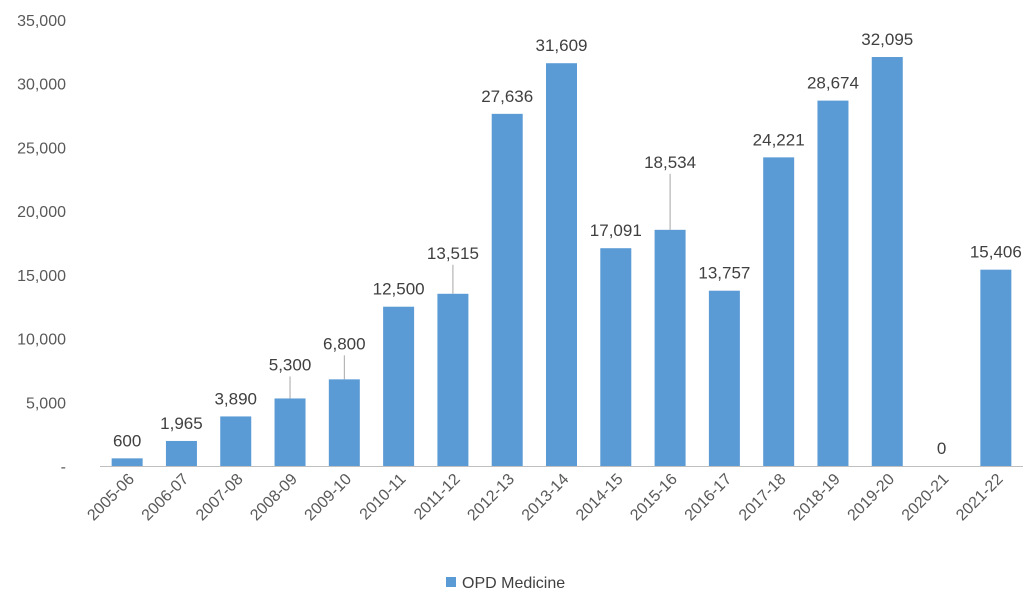 The image size is (1024, 611). Describe the element at coordinates (817, 498) in the screenshot. I see `x-tick-label: 2018-19` at that location.